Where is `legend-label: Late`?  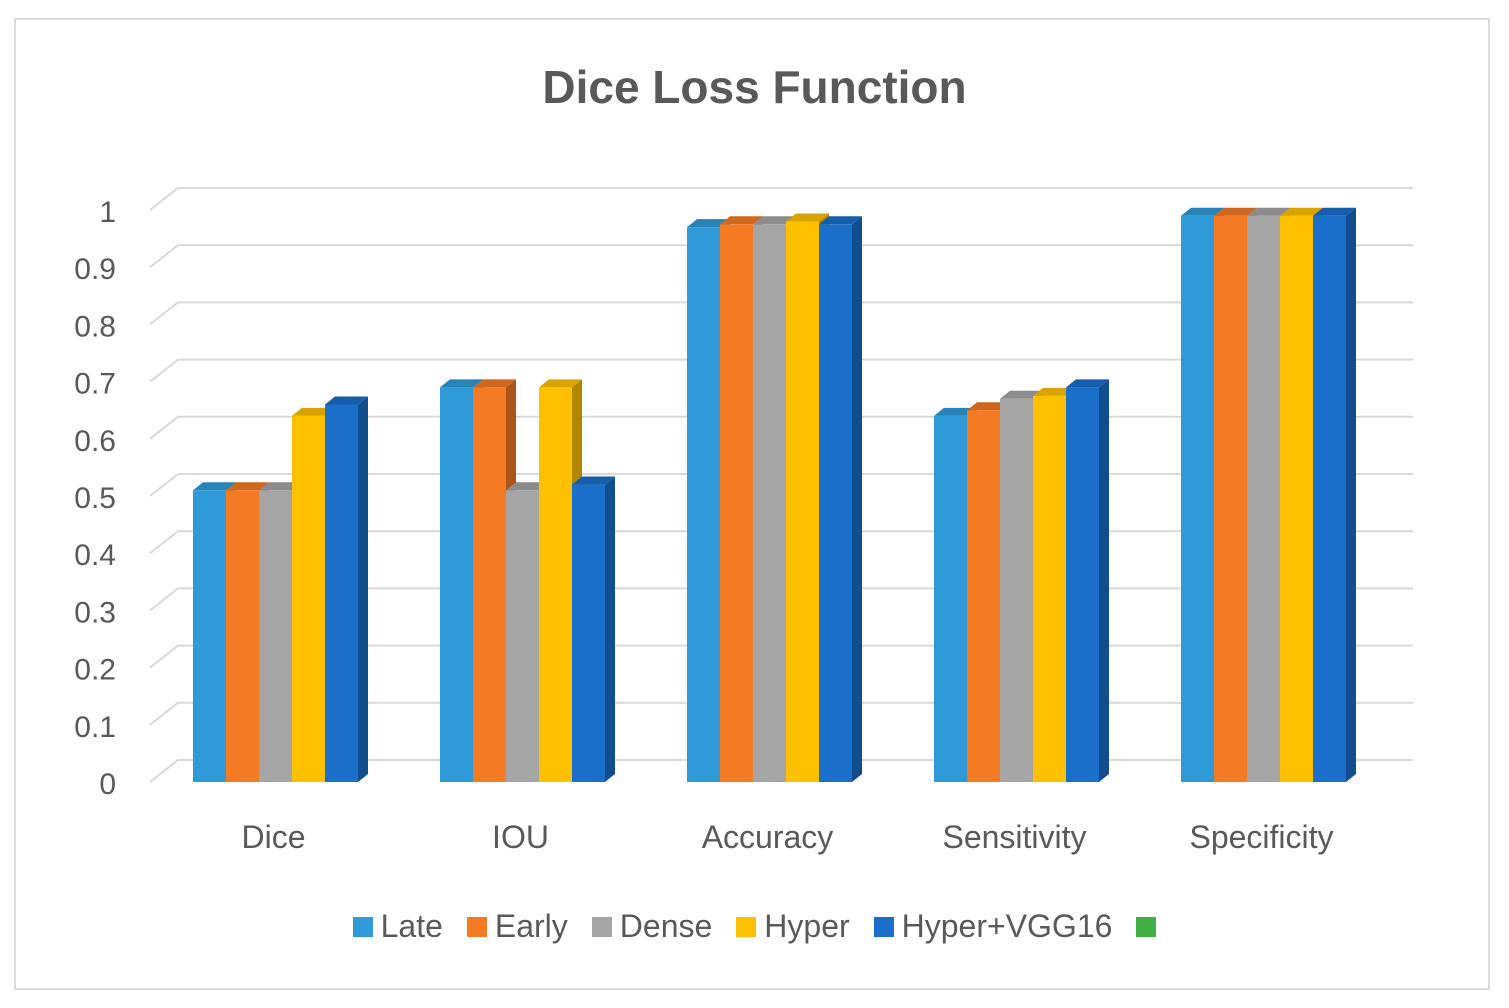
legend-label: Late is located at coordinates (411, 926).